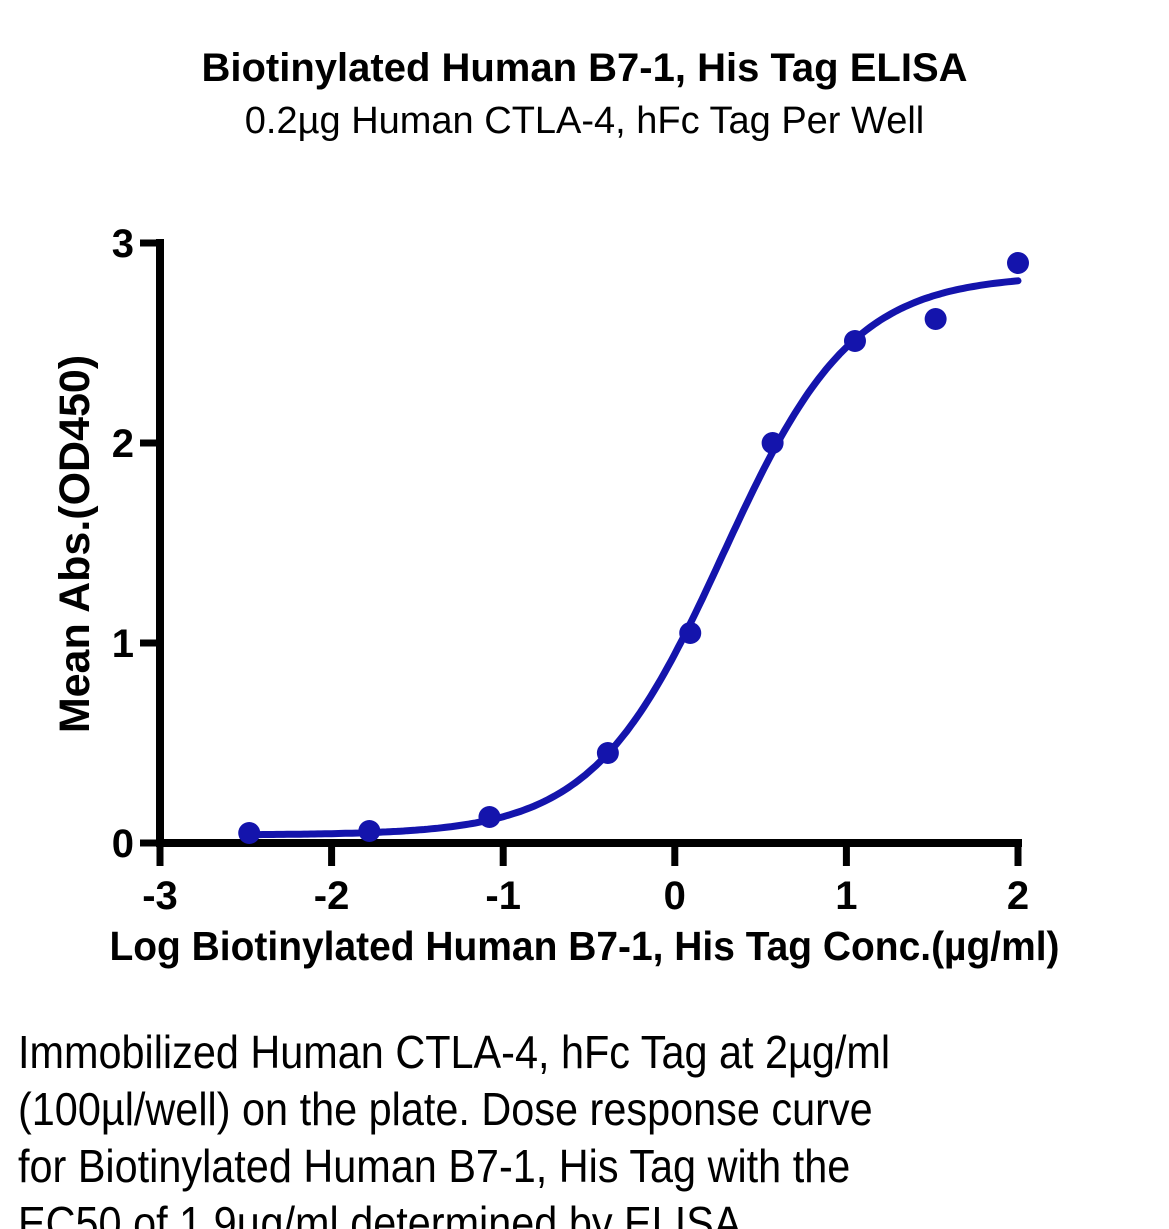 Image resolution: width=1169 pixels, height=1229 pixels. What do you see at coordinates (123, 244) in the screenshot?
I see `y-tick-label: 3` at bounding box center [123, 244].